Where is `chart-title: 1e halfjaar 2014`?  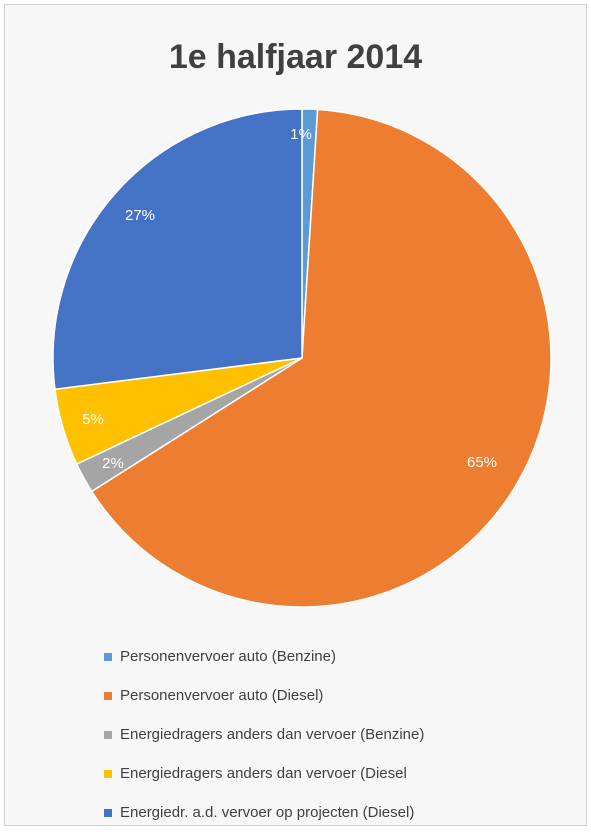
chart-title: 1e halfjaar 2014 is located at coordinates (295, 57).